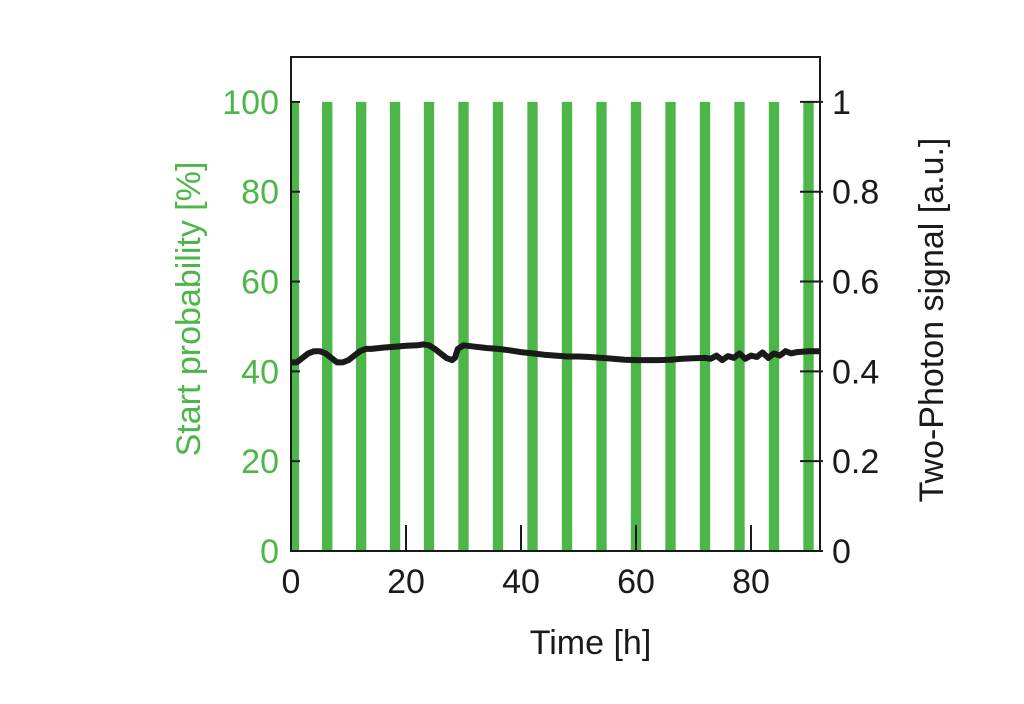  What do you see at coordinates (260, 283) in the screenshot?
I see `y-left-tick-label: 60` at bounding box center [260, 283].